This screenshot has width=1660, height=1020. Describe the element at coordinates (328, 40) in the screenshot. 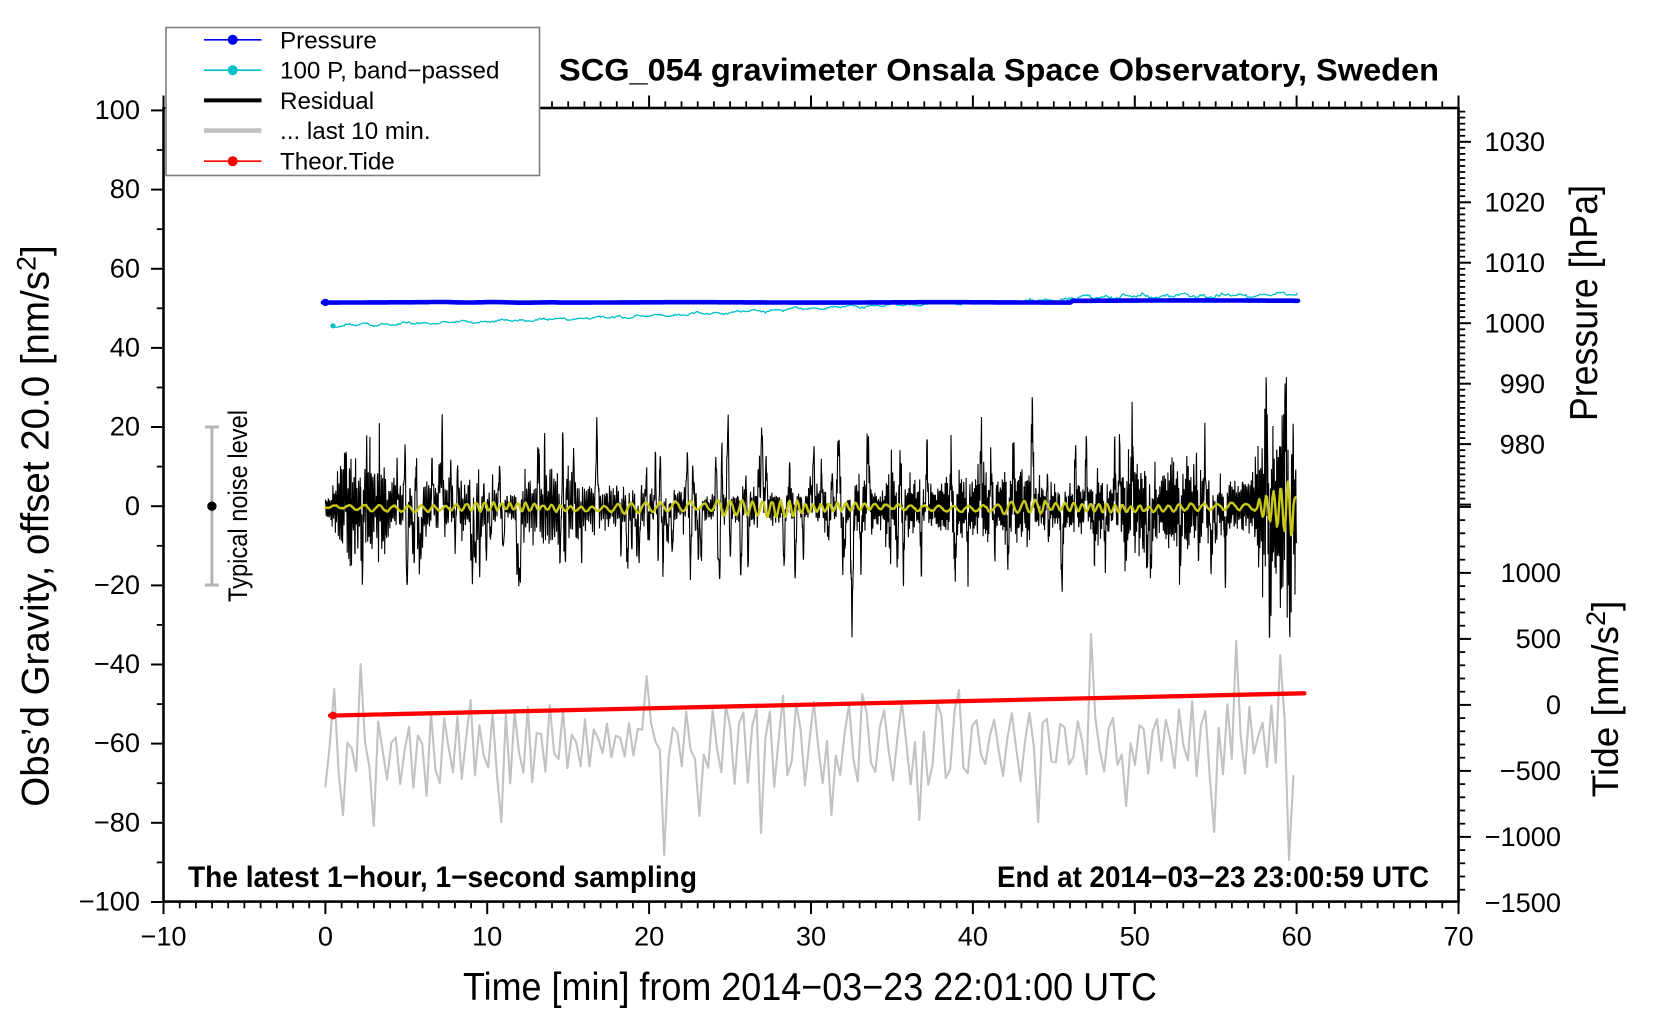

I see `svg-text: Pressure` at that location.